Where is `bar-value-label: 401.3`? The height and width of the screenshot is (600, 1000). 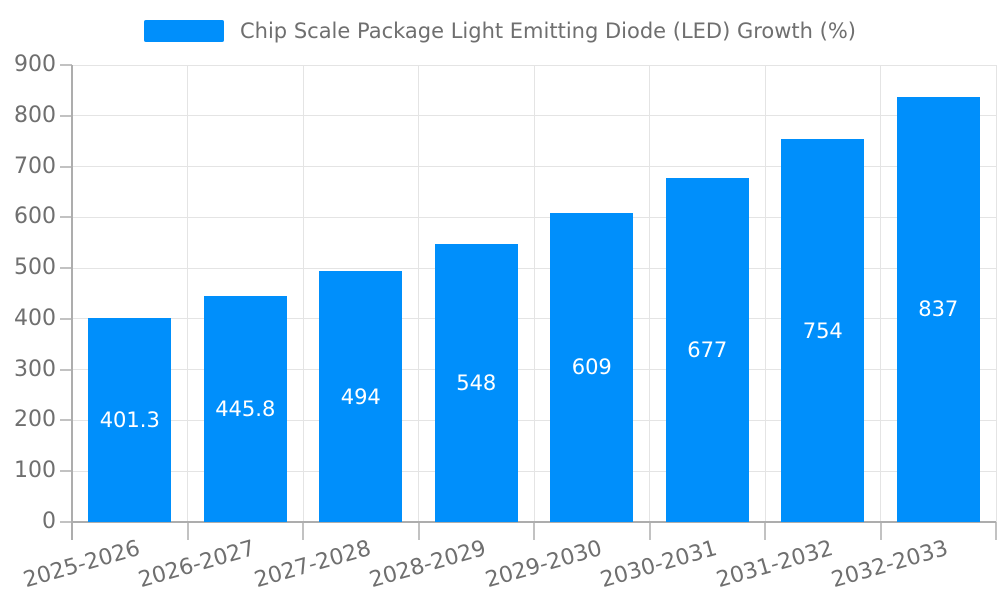 bar-value-label: 401.3 is located at coordinates (129, 420).